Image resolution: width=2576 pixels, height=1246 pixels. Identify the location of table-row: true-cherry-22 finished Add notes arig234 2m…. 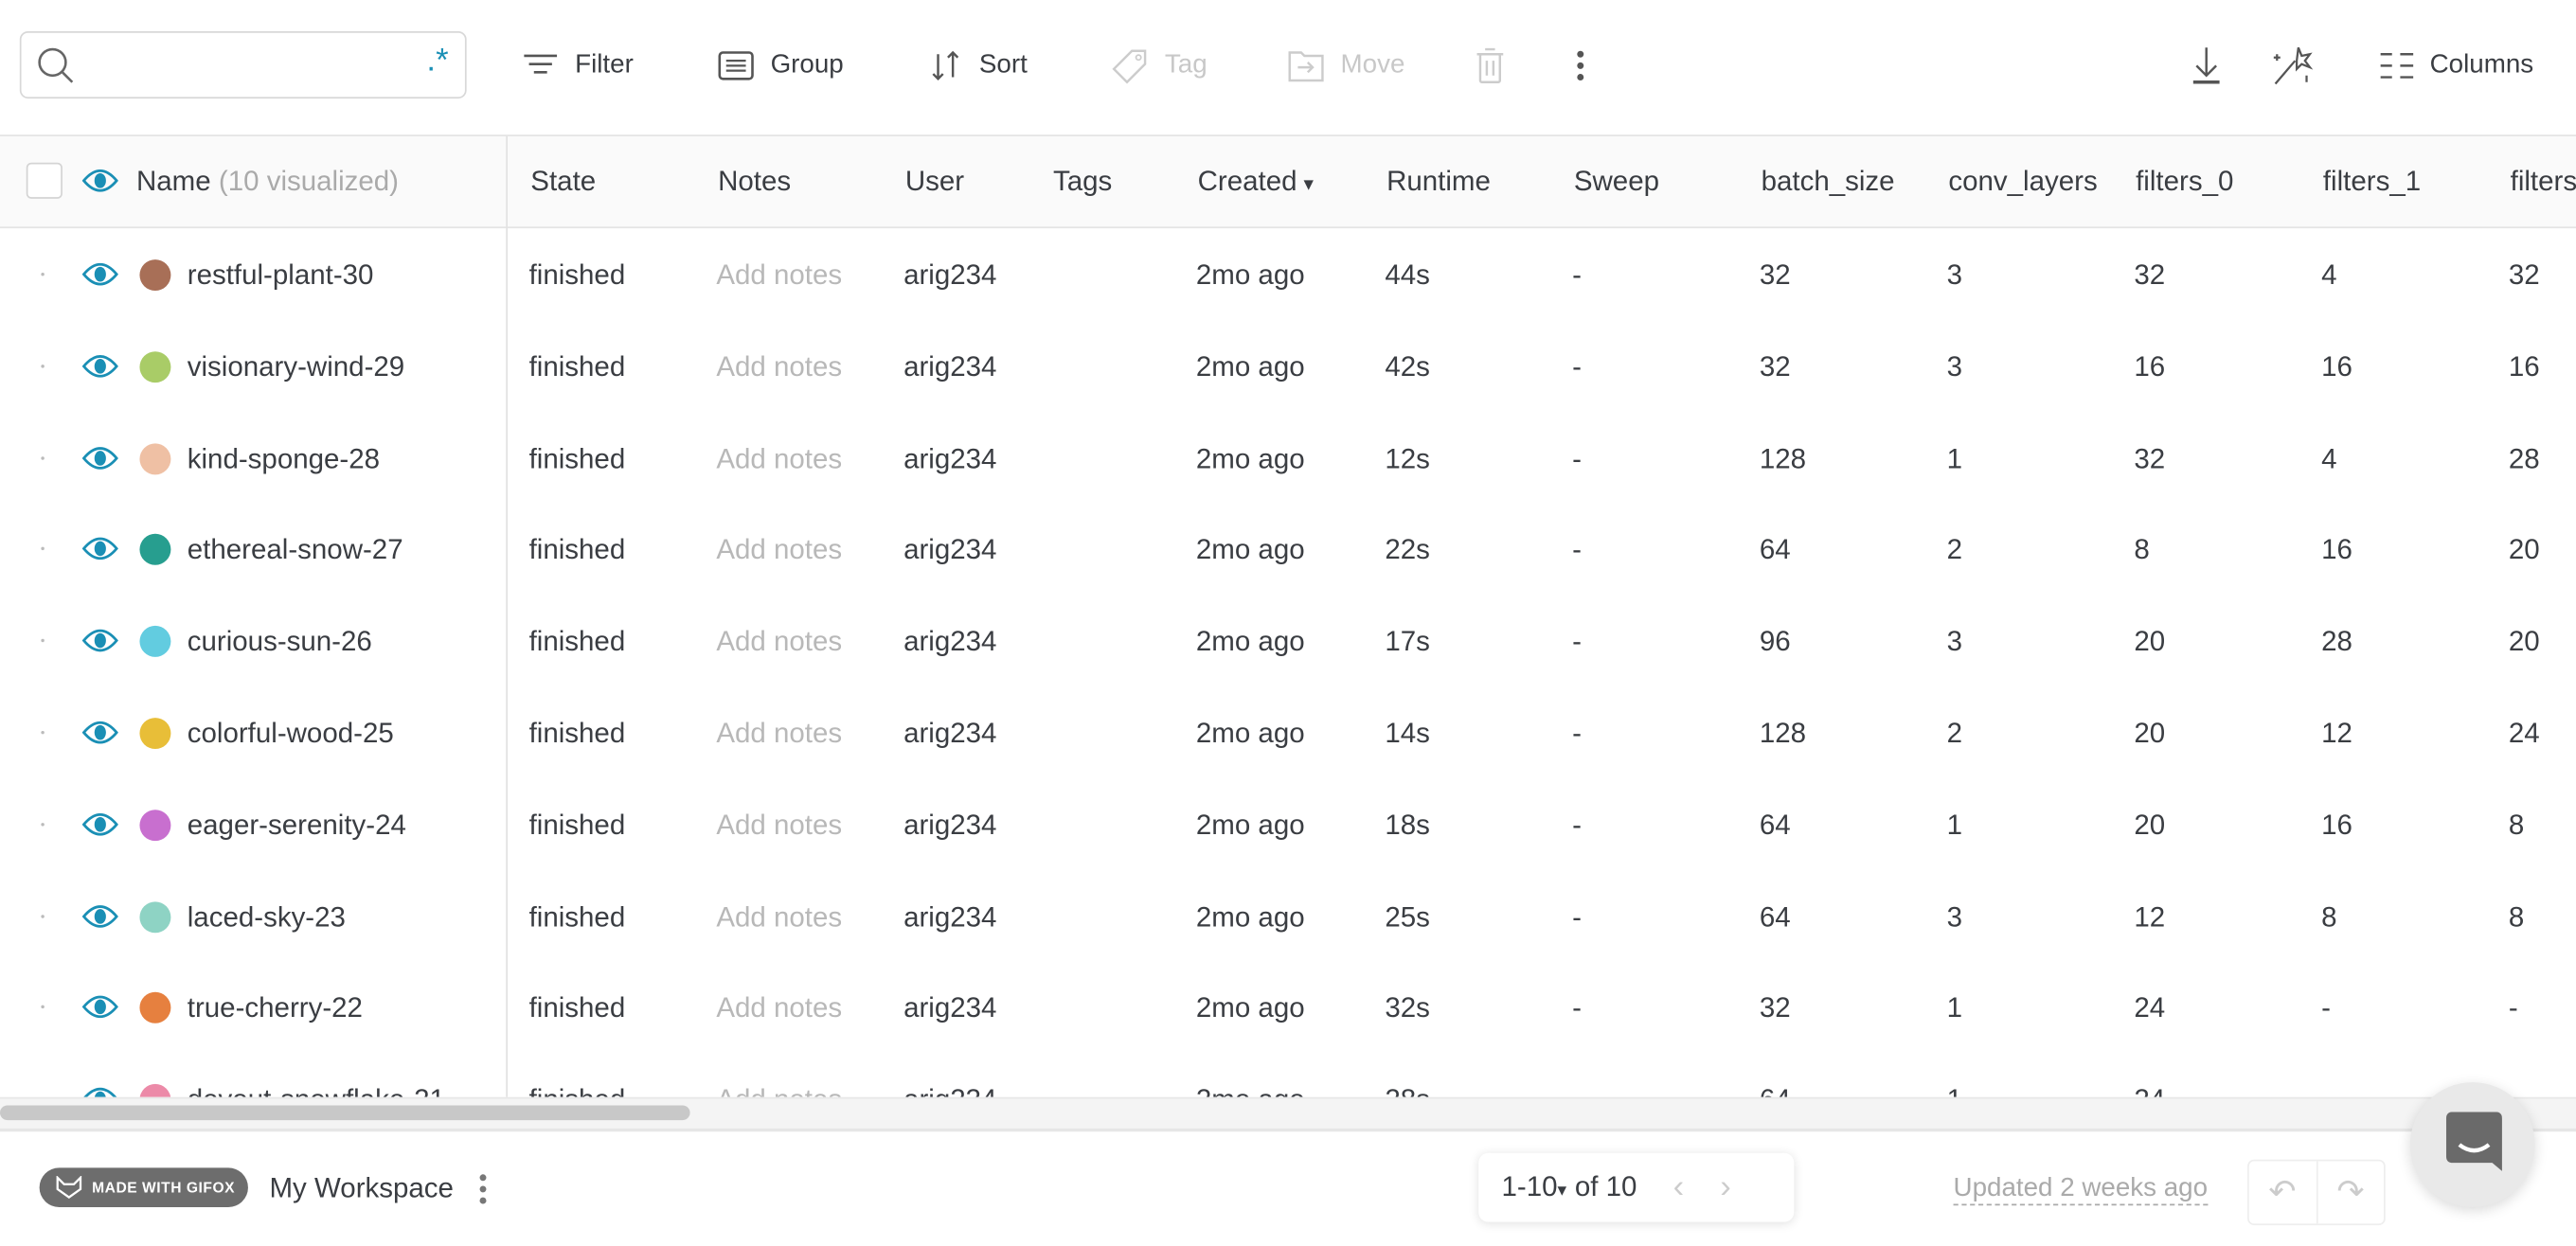
(1288, 1007).